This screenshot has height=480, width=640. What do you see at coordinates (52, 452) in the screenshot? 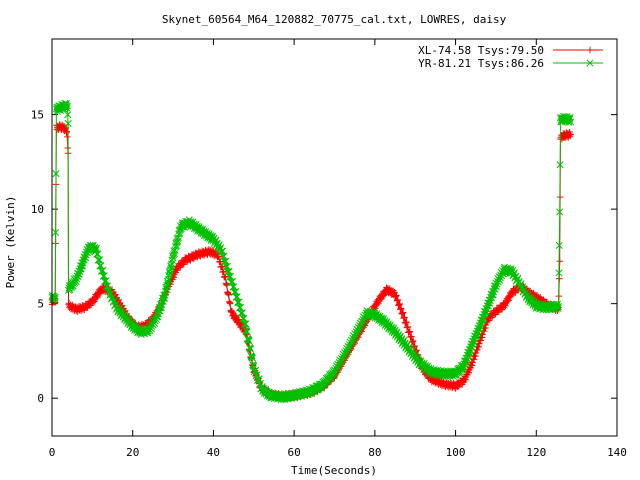
I see `x-tick-label: 0` at bounding box center [52, 452].